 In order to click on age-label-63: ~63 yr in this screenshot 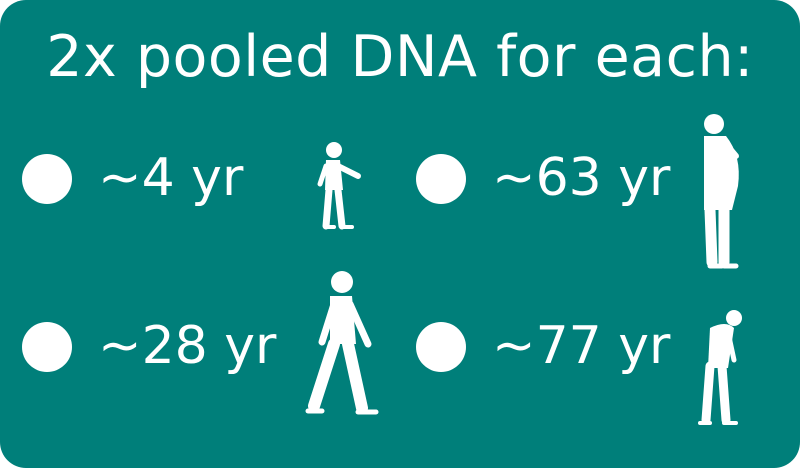, I will do `click(581, 178)`.